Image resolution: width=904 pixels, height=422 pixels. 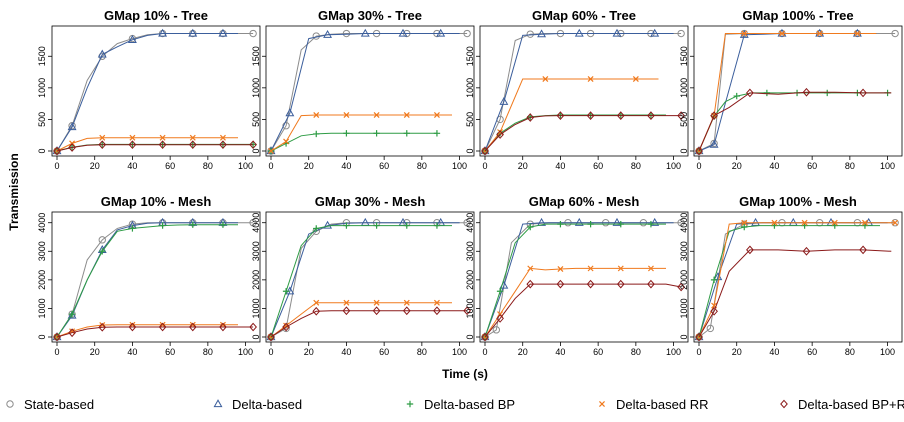 I want to click on legend-item: Delta-based RR, so click(x=654, y=404).